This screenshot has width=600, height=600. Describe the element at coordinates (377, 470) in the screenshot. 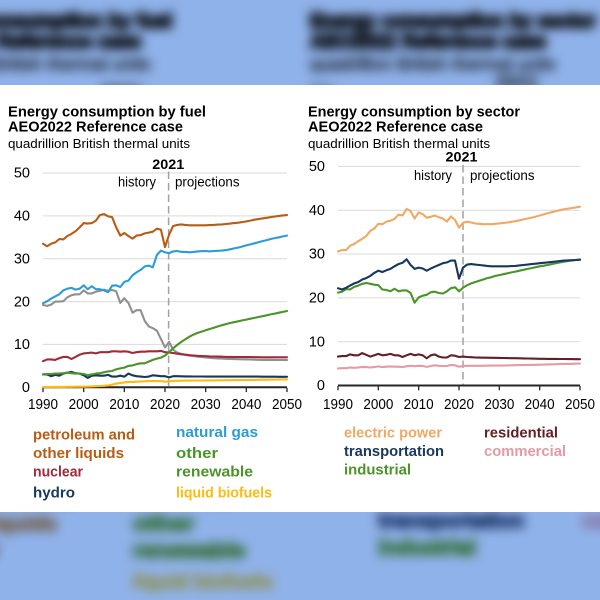

I see `svg-text: industrial` at that location.